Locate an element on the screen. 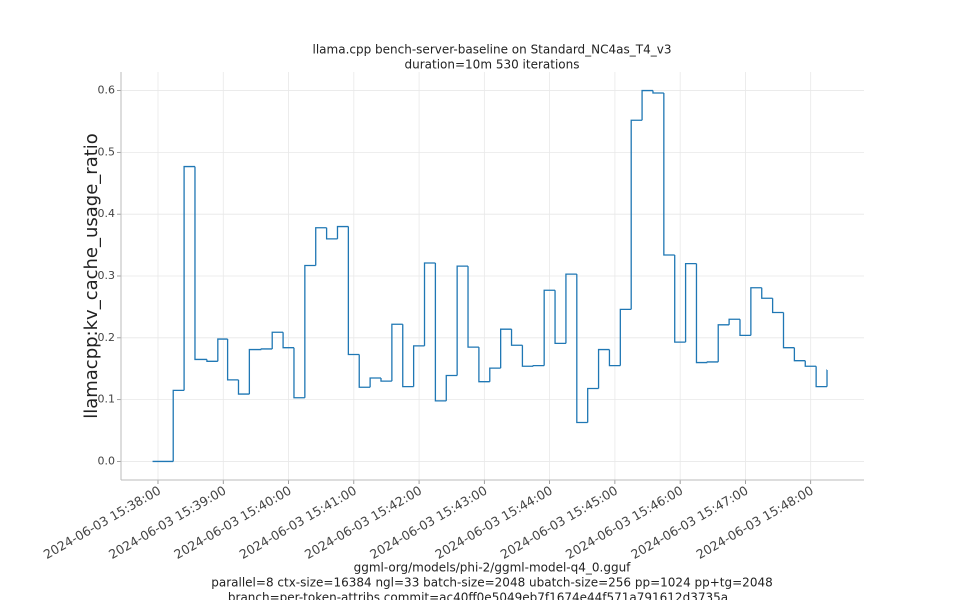 The height and width of the screenshot is (600, 960). x-tick-label: 2024-06-03 15:40:00 is located at coordinates (232, 522).